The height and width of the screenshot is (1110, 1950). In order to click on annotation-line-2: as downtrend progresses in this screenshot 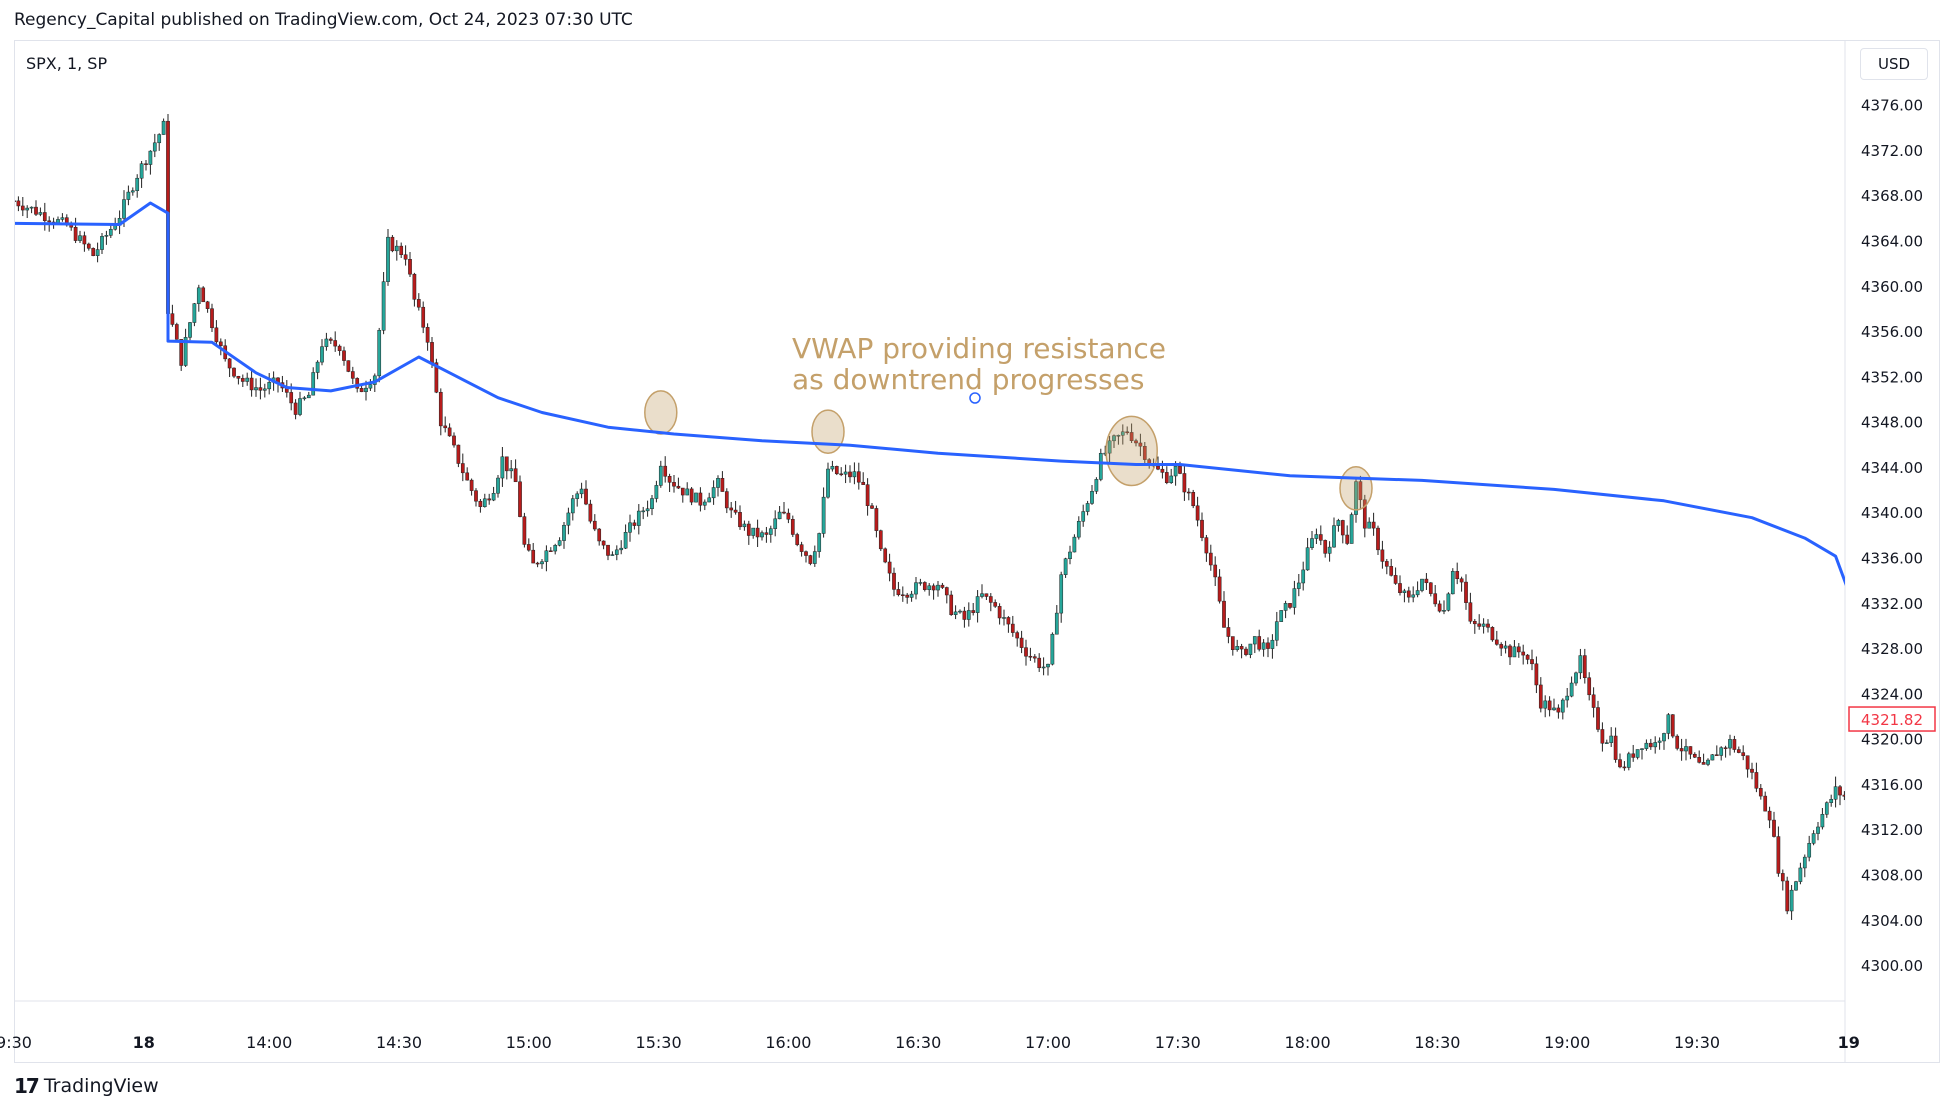, I will do `click(968, 379)`.